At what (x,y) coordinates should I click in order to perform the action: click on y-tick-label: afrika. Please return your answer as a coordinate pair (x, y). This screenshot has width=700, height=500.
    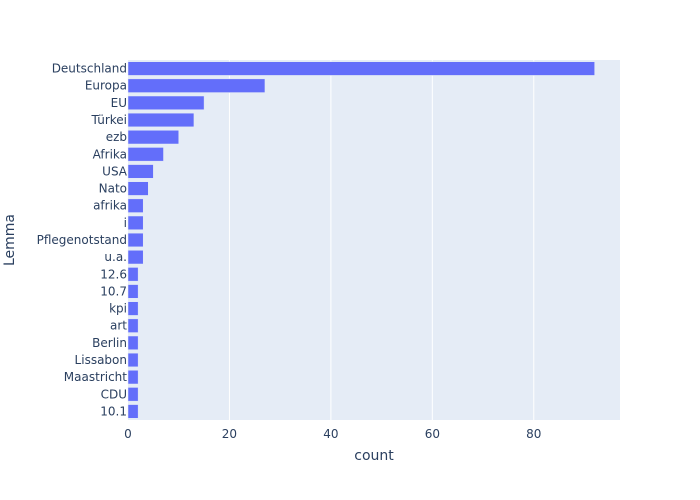
    Looking at the image, I should click on (110, 206).